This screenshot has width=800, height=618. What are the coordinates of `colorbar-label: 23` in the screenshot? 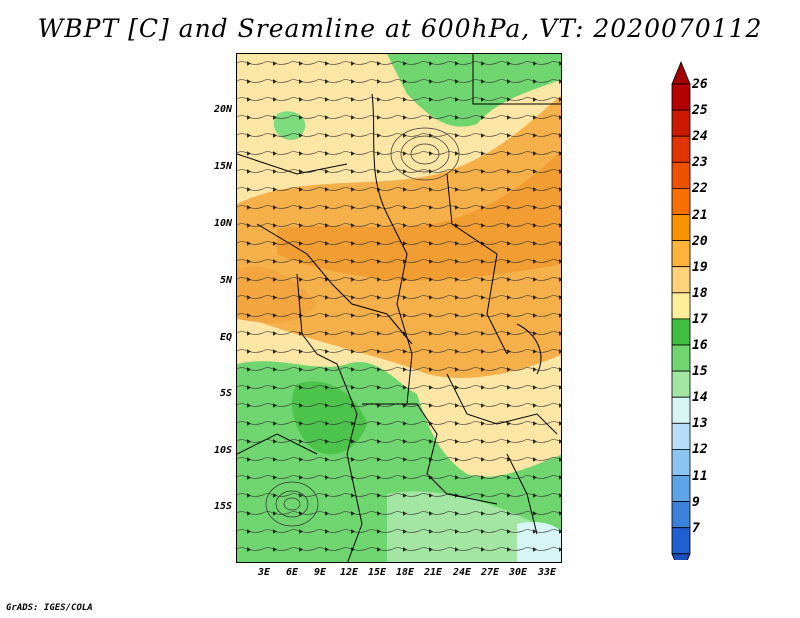 It's located at (700, 163).